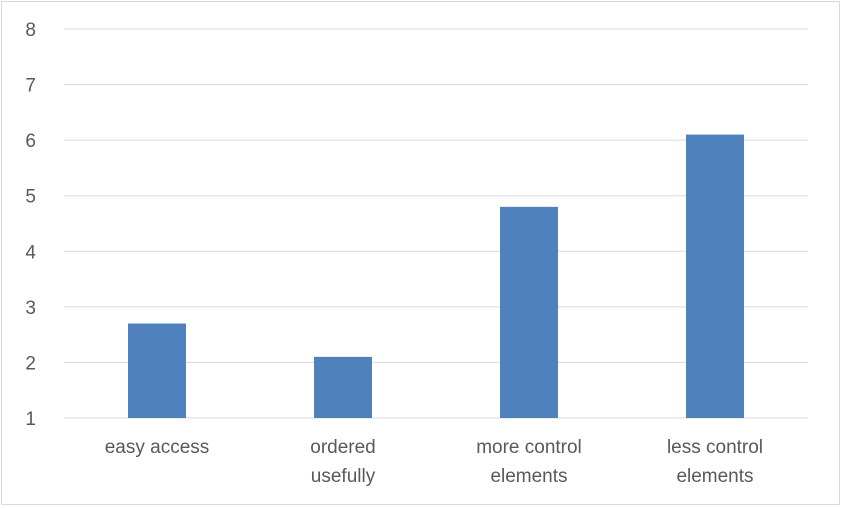 Image resolution: width=843 pixels, height=508 pixels. Describe the element at coordinates (343, 447) in the screenshot. I see `x-category-label-2-line-1: ordered` at that location.